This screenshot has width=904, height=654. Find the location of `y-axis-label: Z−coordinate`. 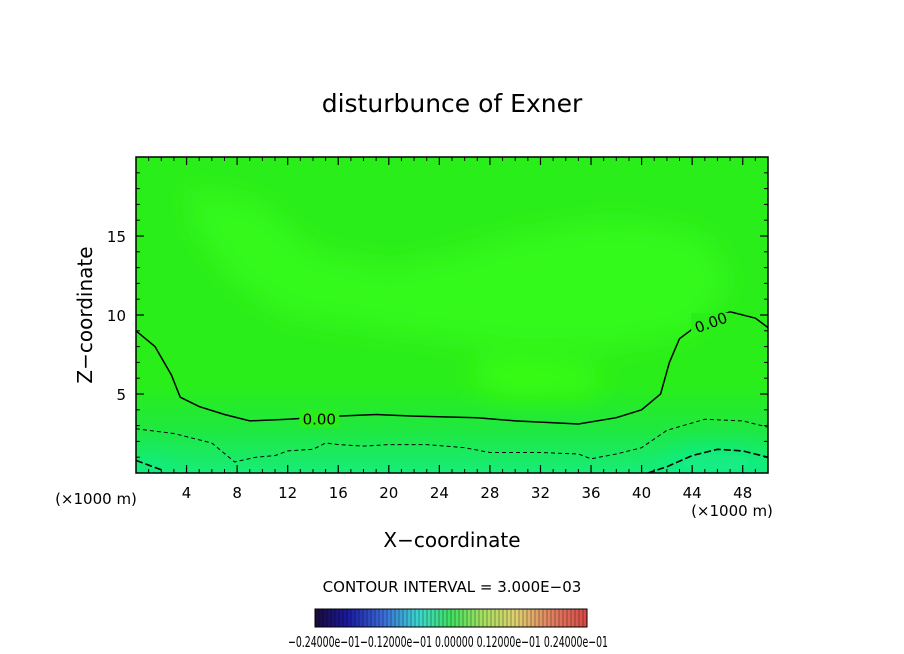

y-axis-label: Z−coordinate is located at coordinates (85, 314).